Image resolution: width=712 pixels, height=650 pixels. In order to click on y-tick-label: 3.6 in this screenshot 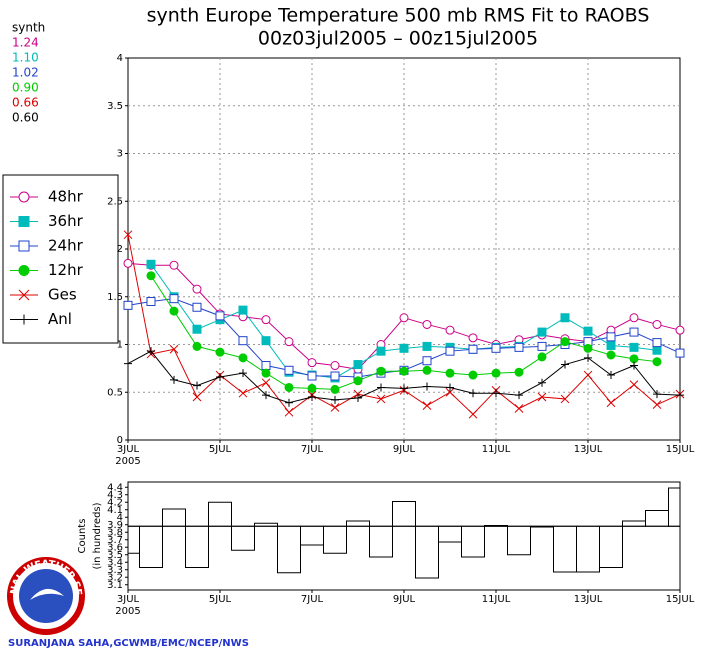, I will do `click(115, 547)`.